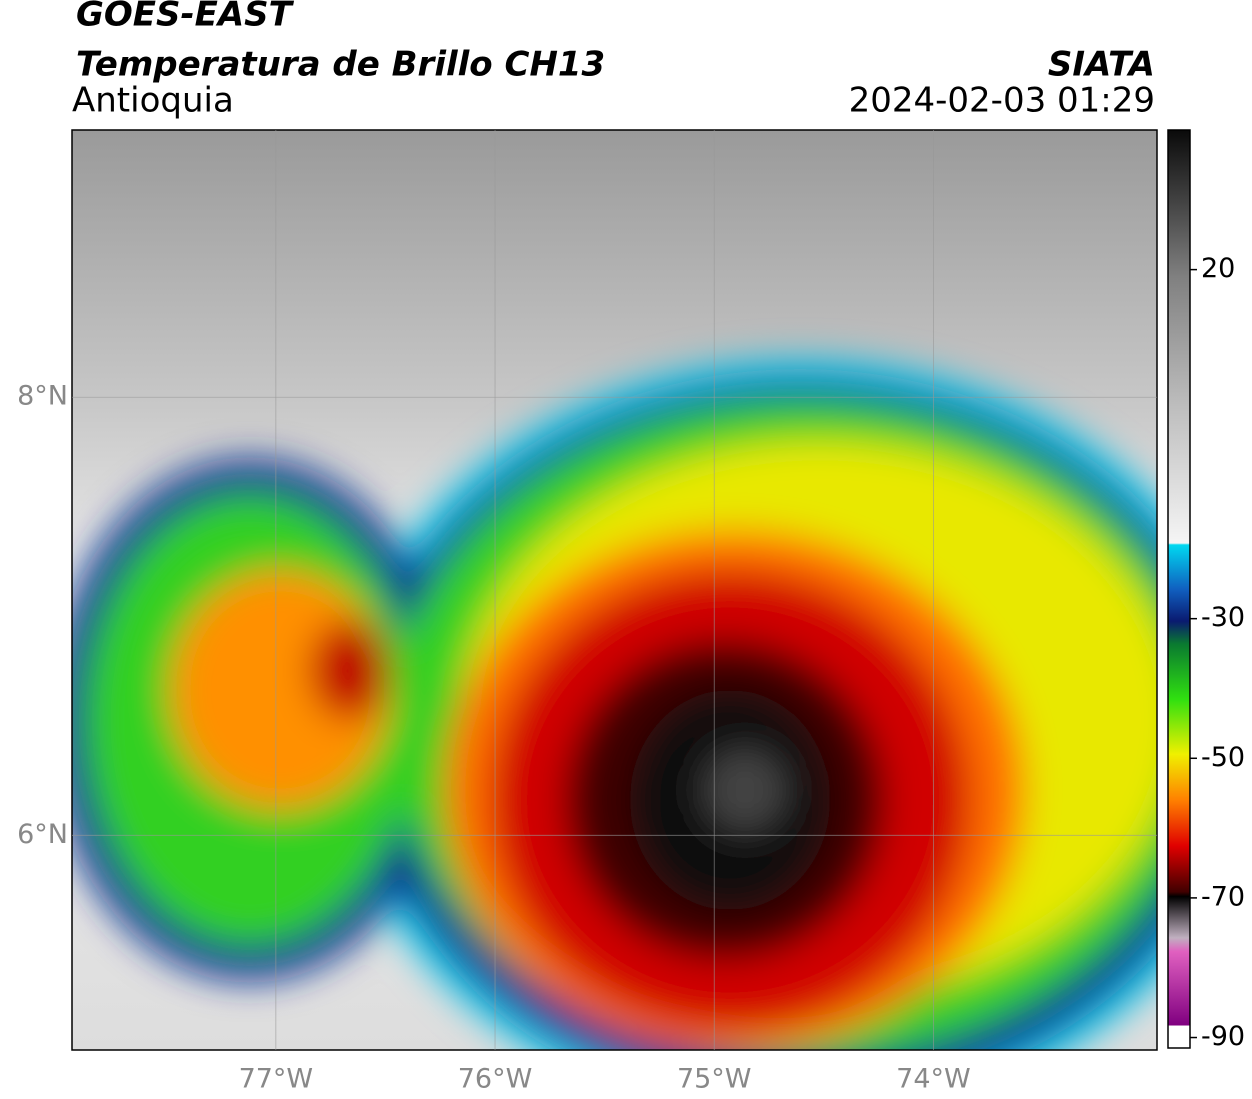  Describe the element at coordinates (1223, 896) in the screenshot. I see `colorbar-label: -70` at that location.